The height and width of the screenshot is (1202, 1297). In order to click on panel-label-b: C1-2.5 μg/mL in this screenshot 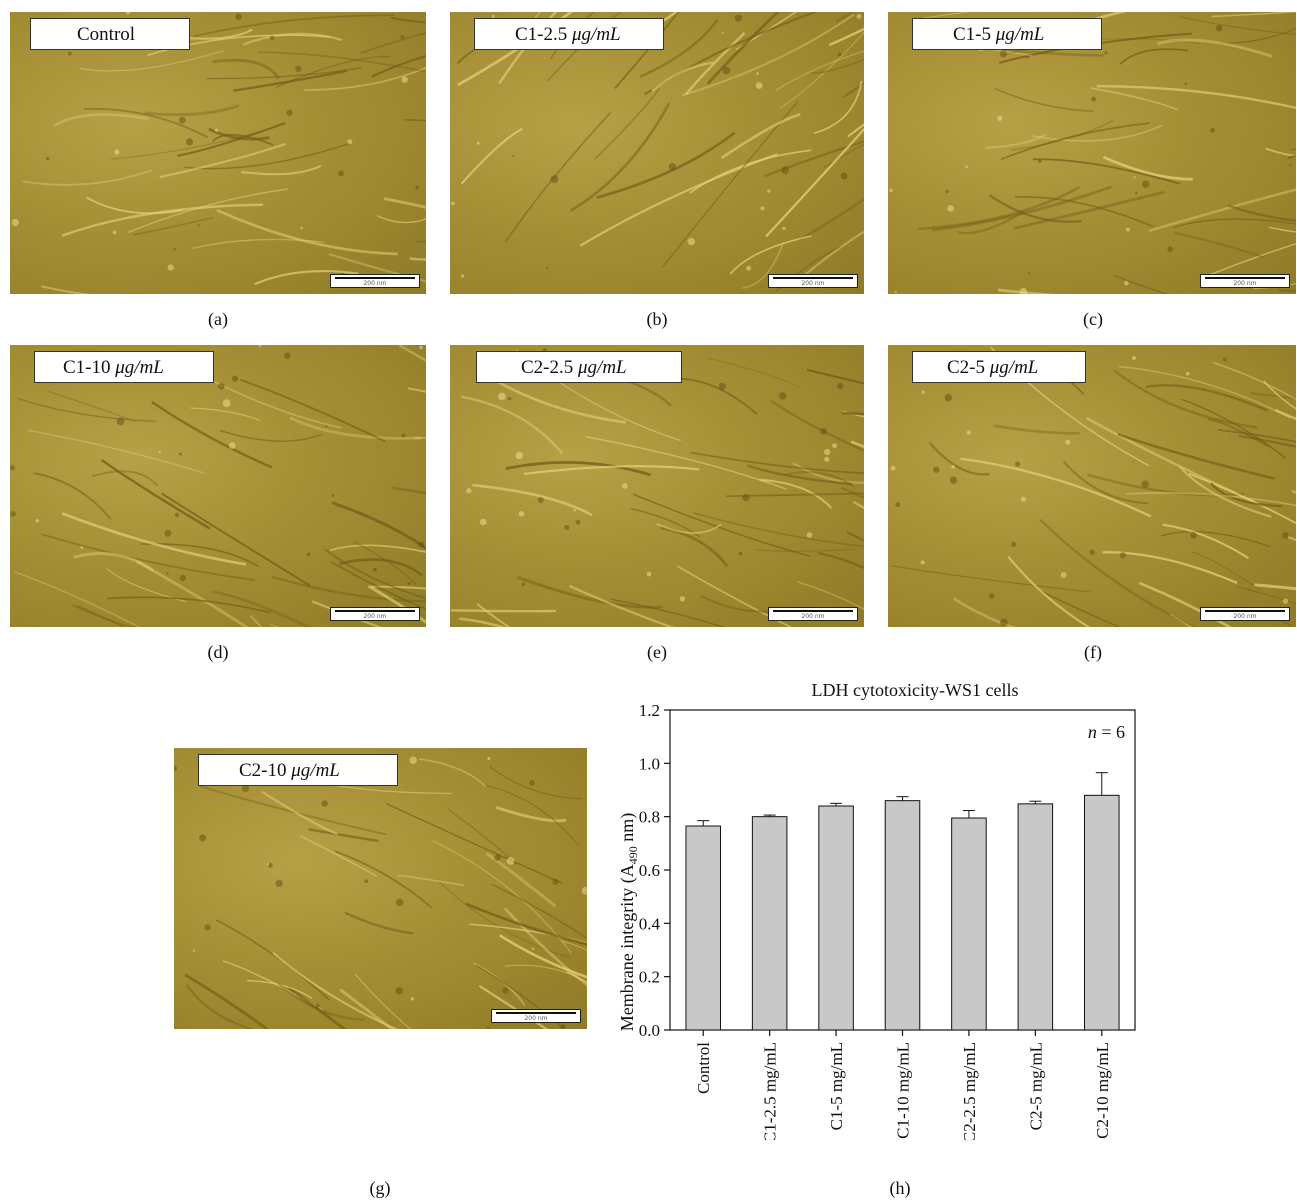, I will do `click(569, 34)`.